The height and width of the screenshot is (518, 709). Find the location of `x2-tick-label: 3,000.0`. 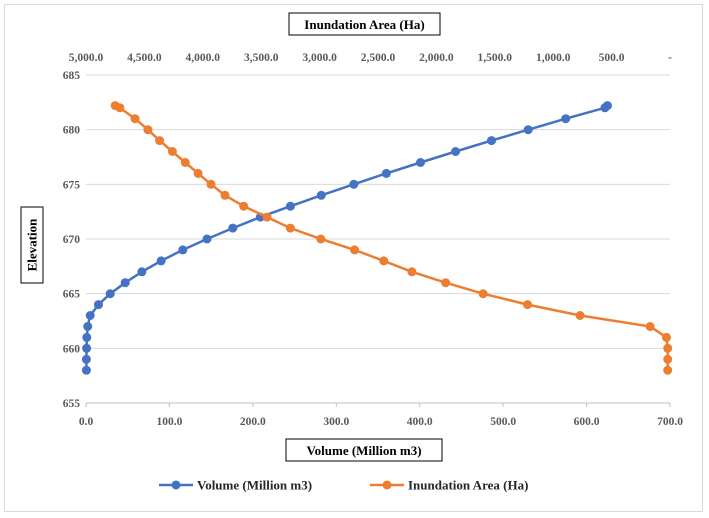

x2-tick-label: 3,000.0 is located at coordinates (319, 58).